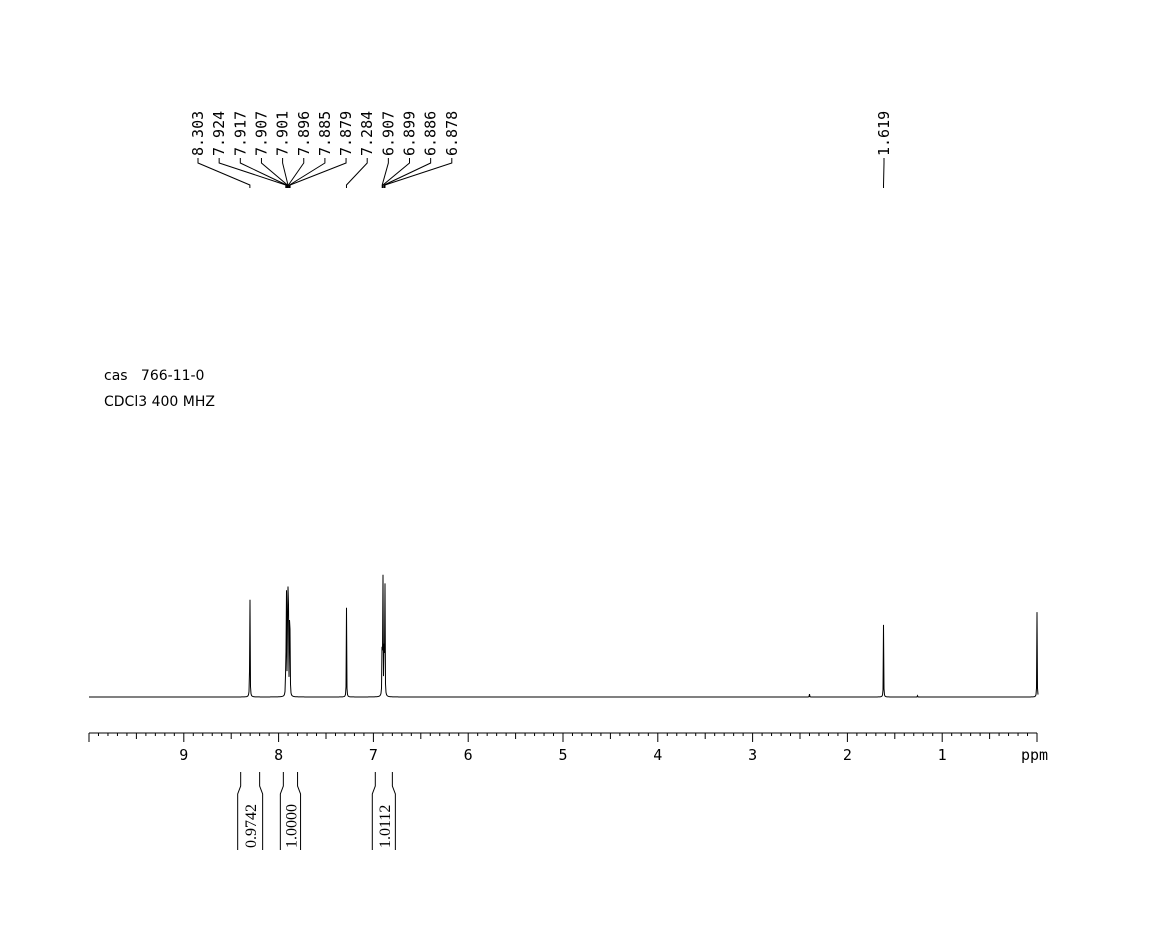 The width and height of the screenshot is (1160, 952). What do you see at coordinates (564, 636) in the screenshot?
I see `spectrum-trace` at bounding box center [564, 636].